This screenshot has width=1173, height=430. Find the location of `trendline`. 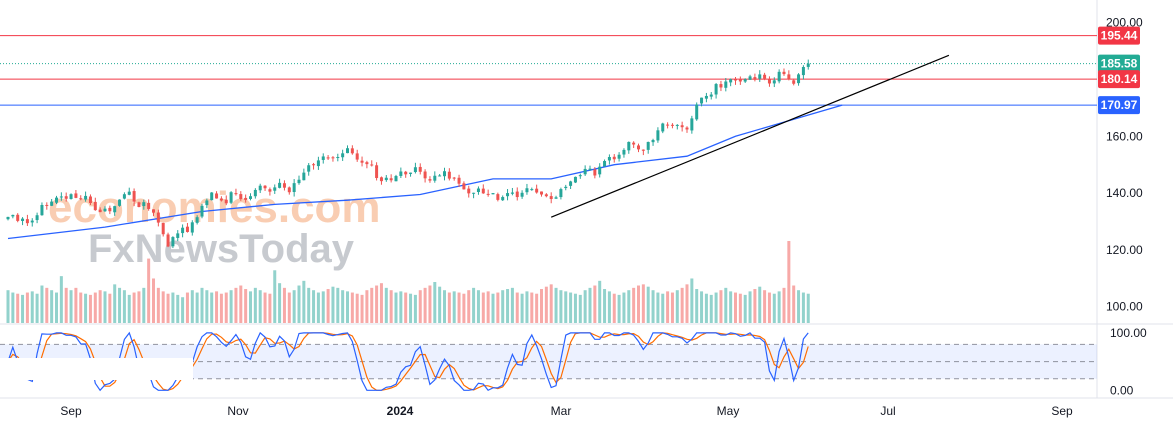

trendline is located at coordinates (750, 136).